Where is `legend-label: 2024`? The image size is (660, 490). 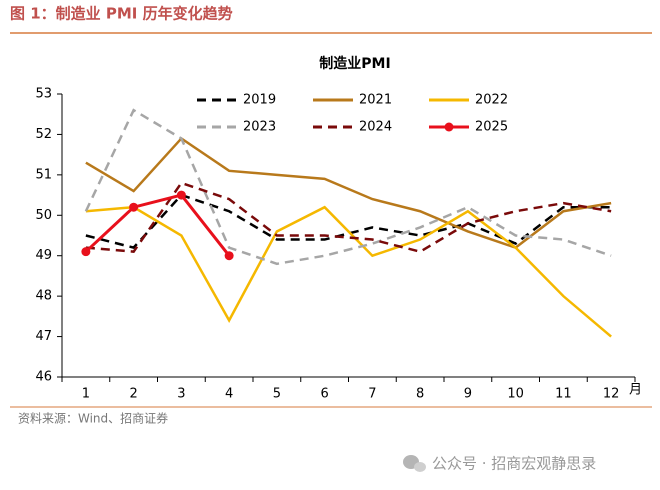
legend-label: 2024 is located at coordinates (375, 127).